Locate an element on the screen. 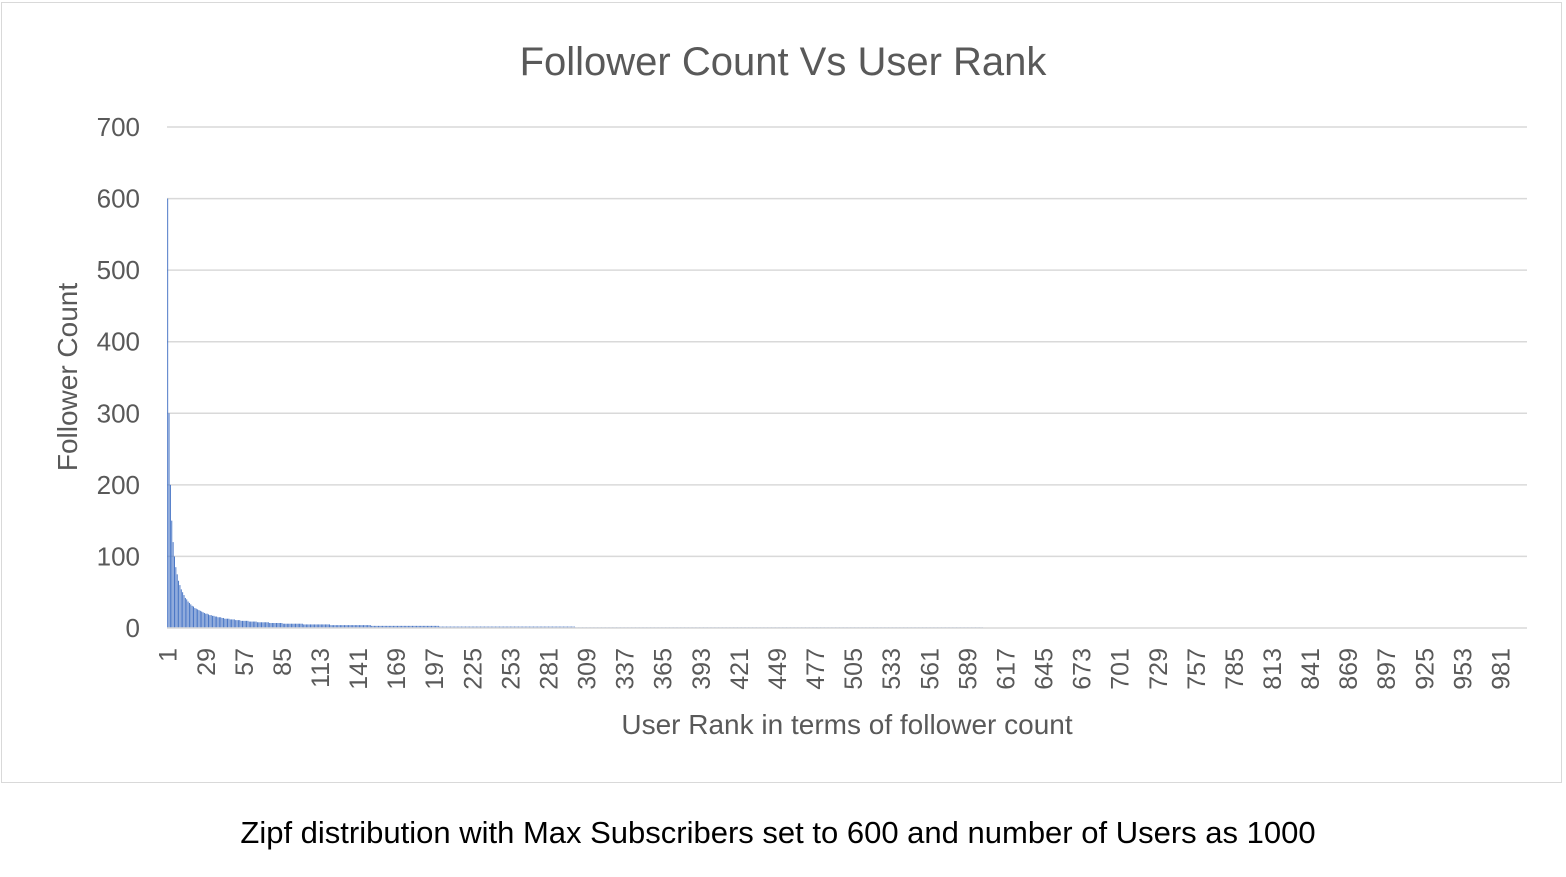  x-tick-label: 197 is located at coordinates (435, 669).